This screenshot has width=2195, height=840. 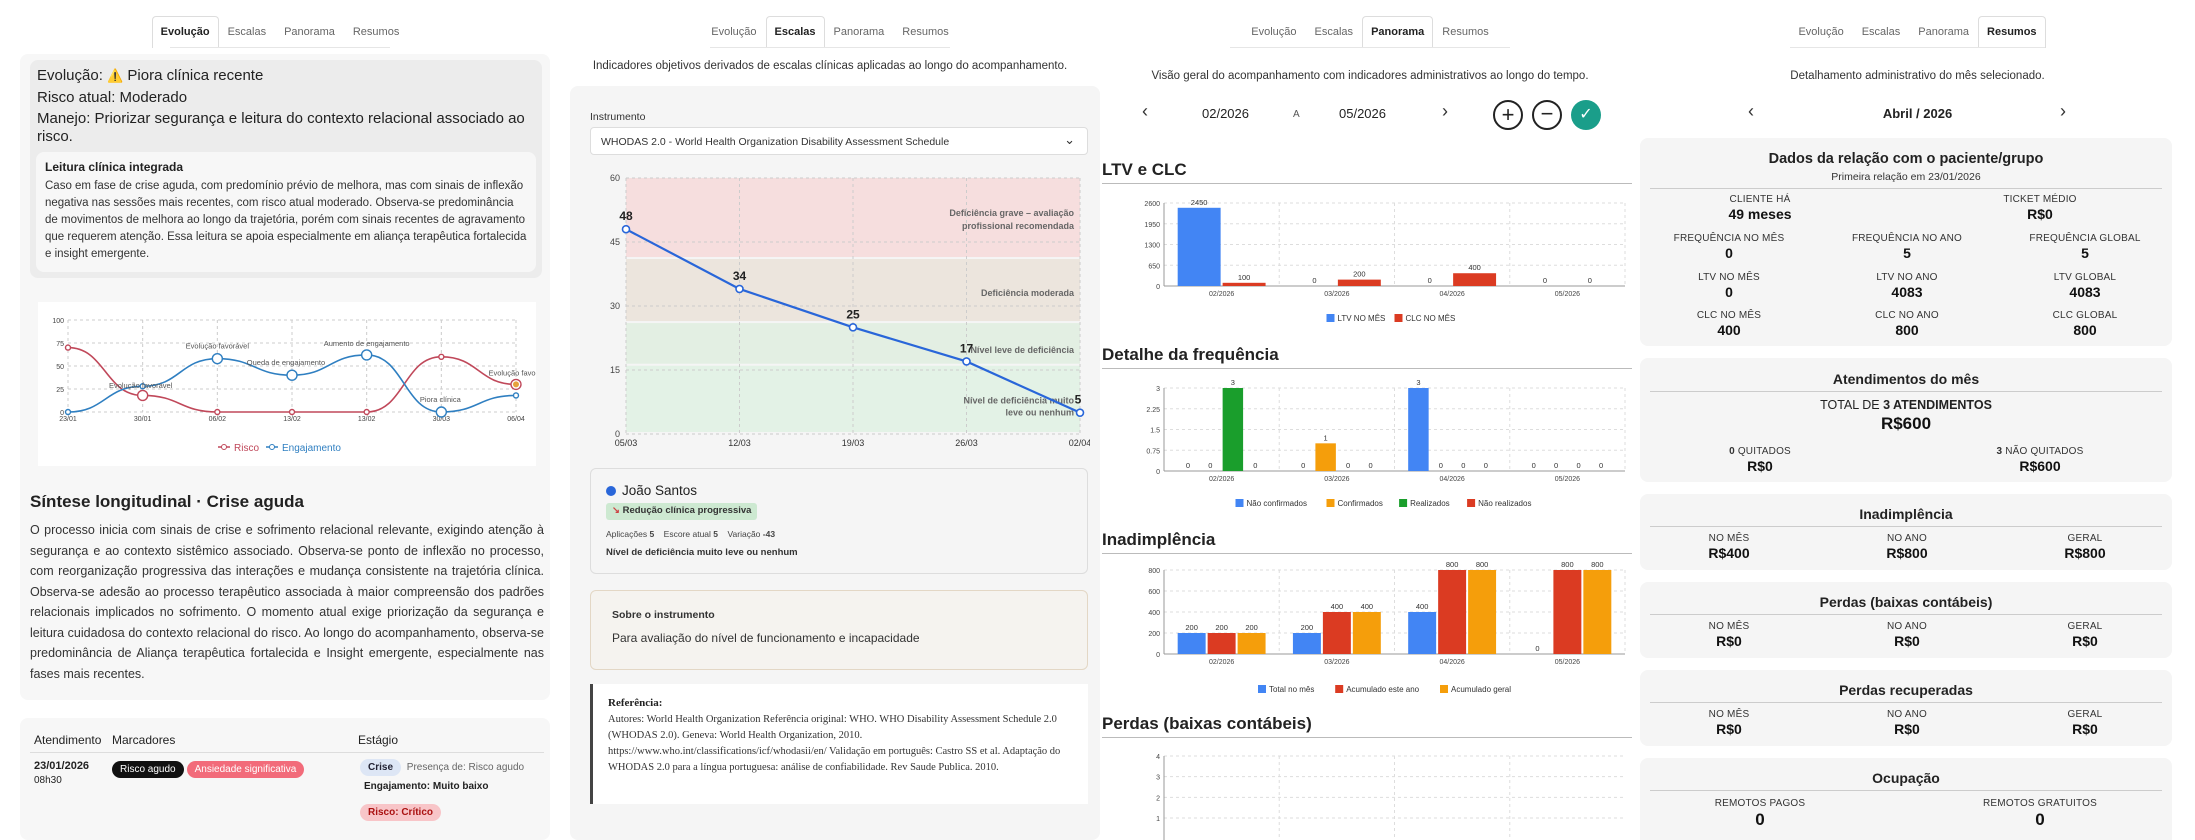 What do you see at coordinates (114, 167) in the screenshot?
I see `leitura-title: Leitura clínica integrada` at bounding box center [114, 167].